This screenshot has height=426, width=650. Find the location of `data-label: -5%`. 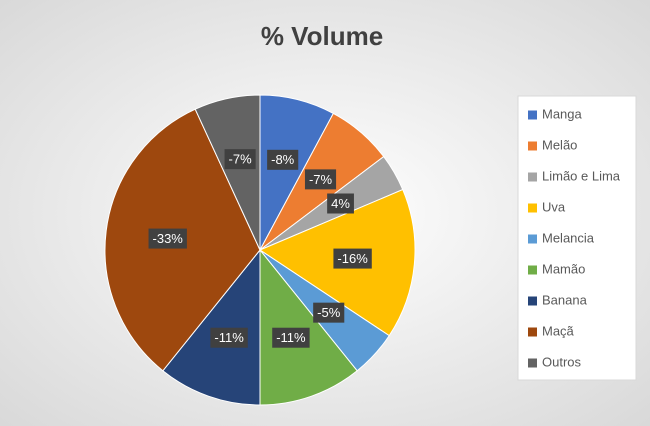

data-label: -5% is located at coordinates (329, 312).